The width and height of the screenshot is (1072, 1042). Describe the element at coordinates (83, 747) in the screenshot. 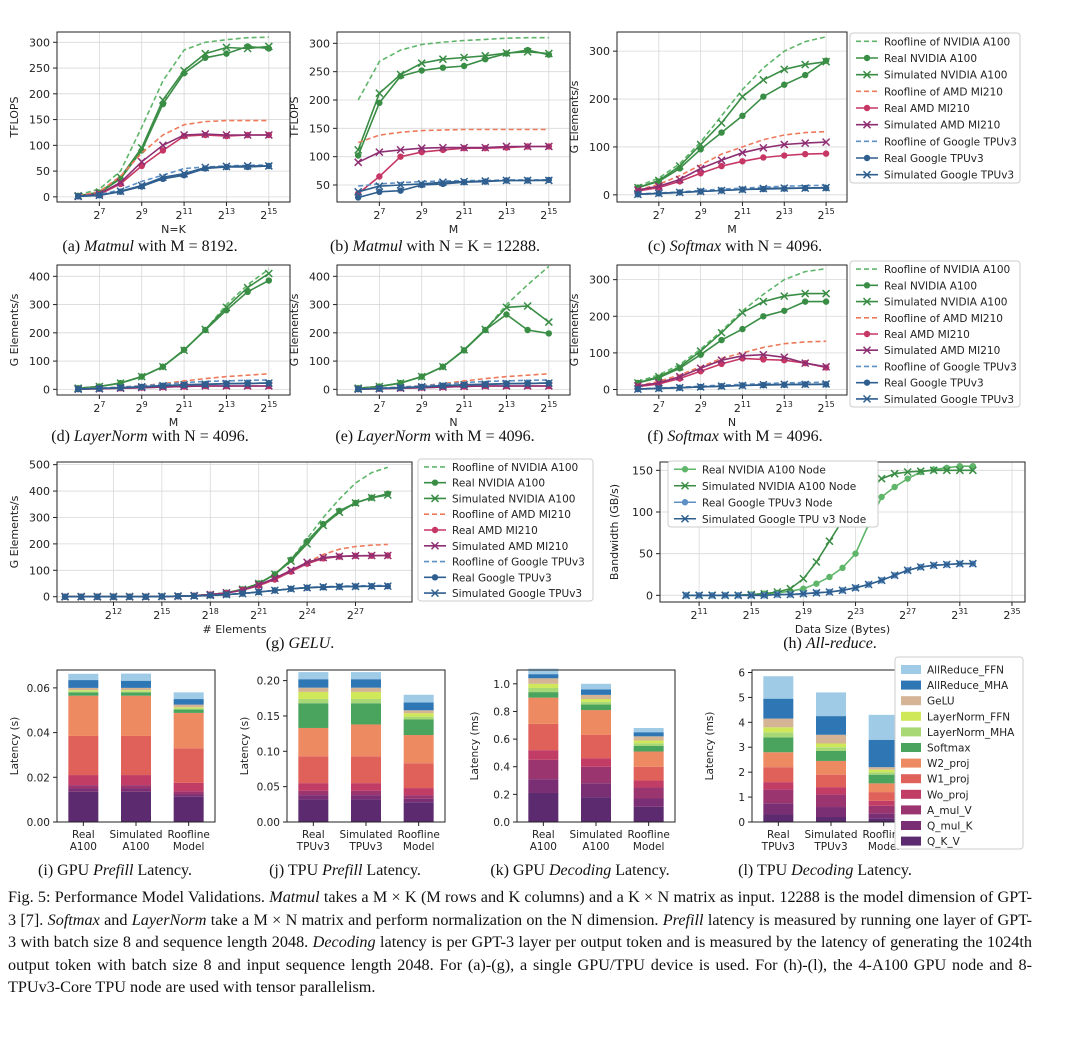

I see `bar-real-a100` at that location.